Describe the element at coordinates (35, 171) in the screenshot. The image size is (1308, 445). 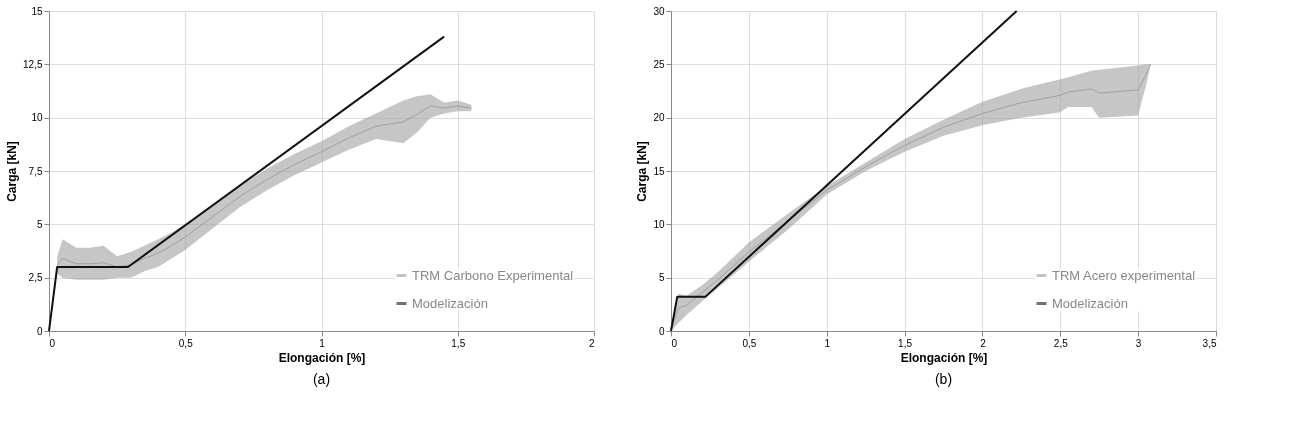
I see `y-tick-label: 7,5` at that location.